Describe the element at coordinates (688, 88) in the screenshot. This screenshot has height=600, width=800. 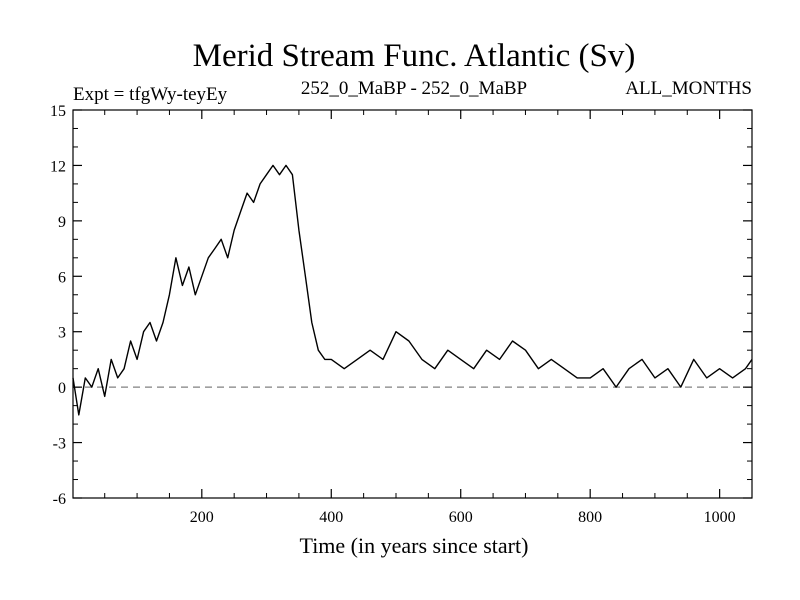
I see `months-label: ALL_MONTHS` at that location.